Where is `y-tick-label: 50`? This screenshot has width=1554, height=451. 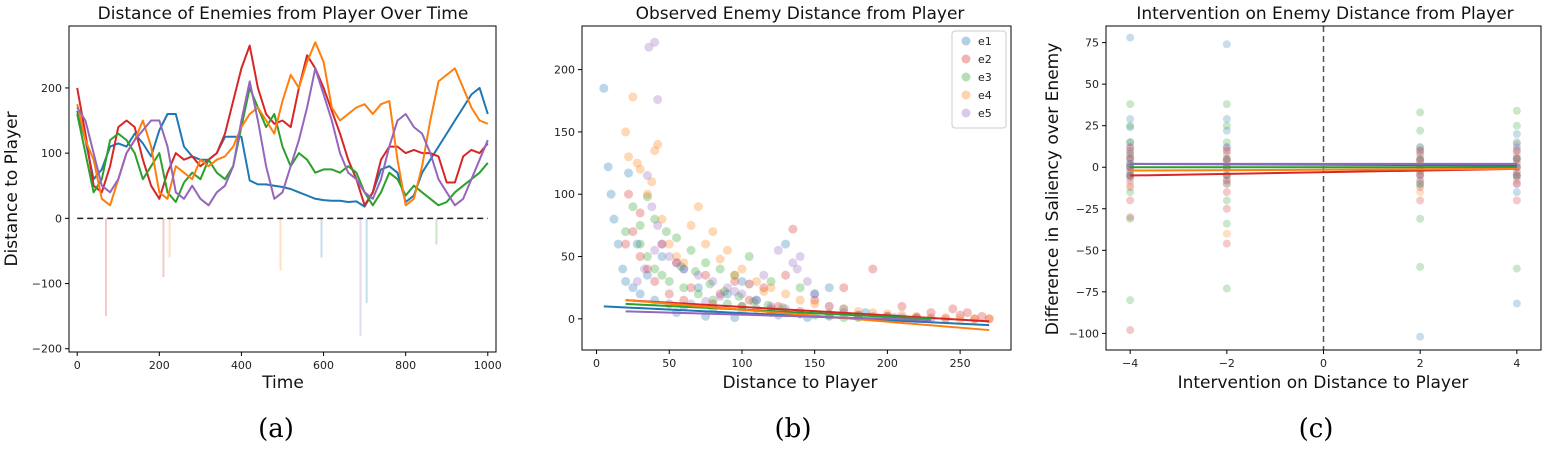 y-tick-label: 50 is located at coordinates (1092, 84).